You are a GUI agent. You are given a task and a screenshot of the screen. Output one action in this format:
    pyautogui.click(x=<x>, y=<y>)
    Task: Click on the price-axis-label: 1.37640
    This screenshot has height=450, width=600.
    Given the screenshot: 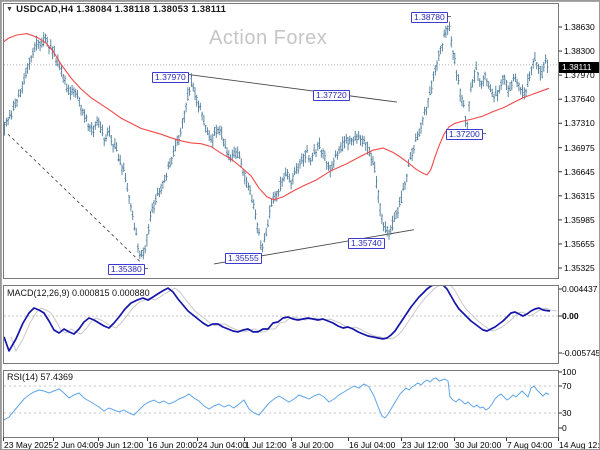 What is the action you would take?
    pyautogui.click(x=579, y=99)
    